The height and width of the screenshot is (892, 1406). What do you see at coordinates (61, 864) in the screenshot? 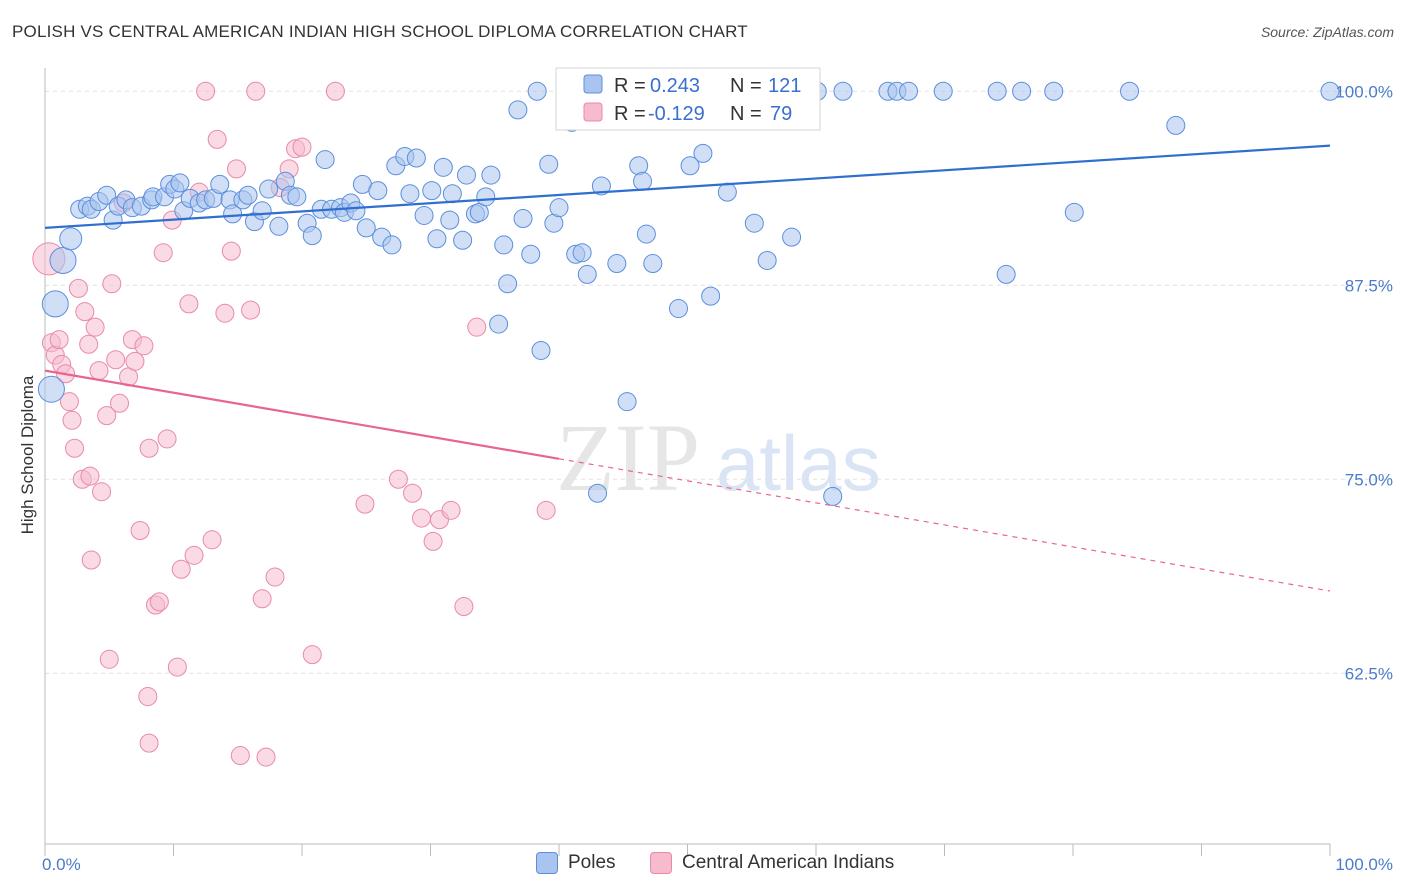
I see `x-tick-label: 0.0%` at bounding box center [61, 864].